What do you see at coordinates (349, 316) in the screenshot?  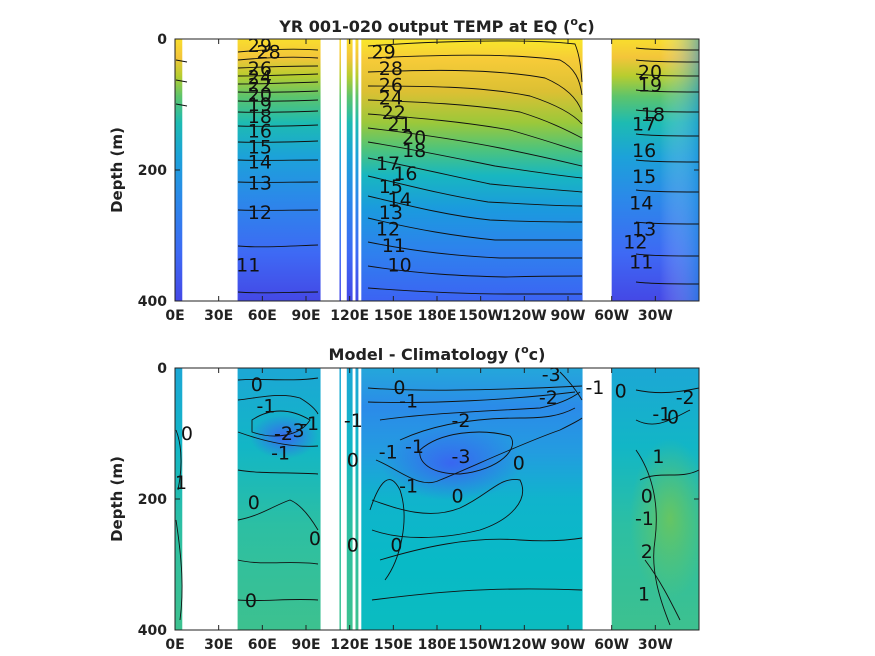 I see `x-tick-label: 120E` at bounding box center [349, 316].